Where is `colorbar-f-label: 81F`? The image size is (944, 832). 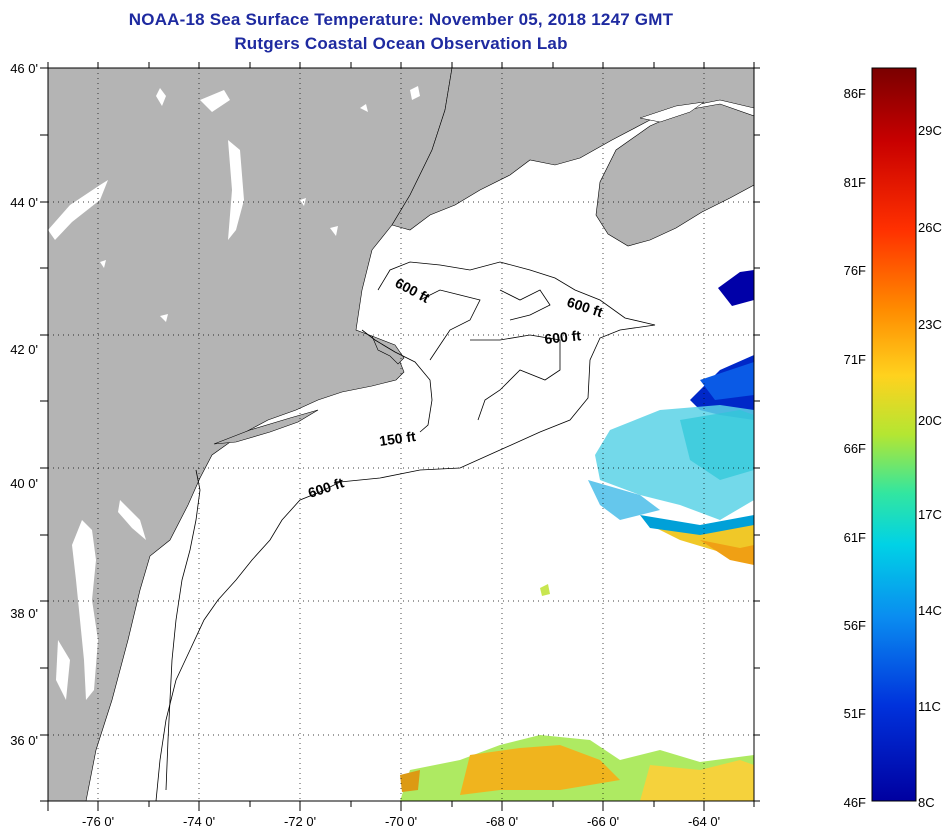
colorbar-f-label: 81F is located at coordinates (855, 182).